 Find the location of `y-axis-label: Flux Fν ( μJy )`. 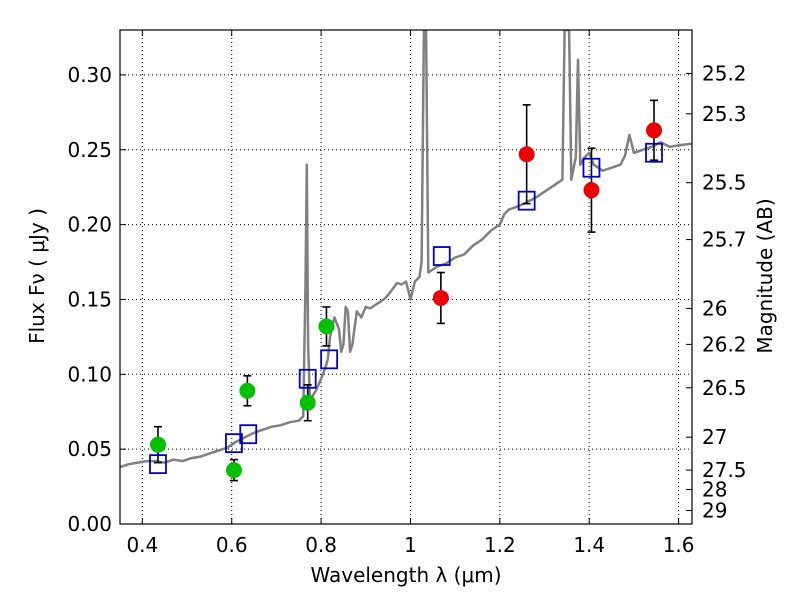

y-axis-label: Flux Fν ( μJy ) is located at coordinates (37, 276).